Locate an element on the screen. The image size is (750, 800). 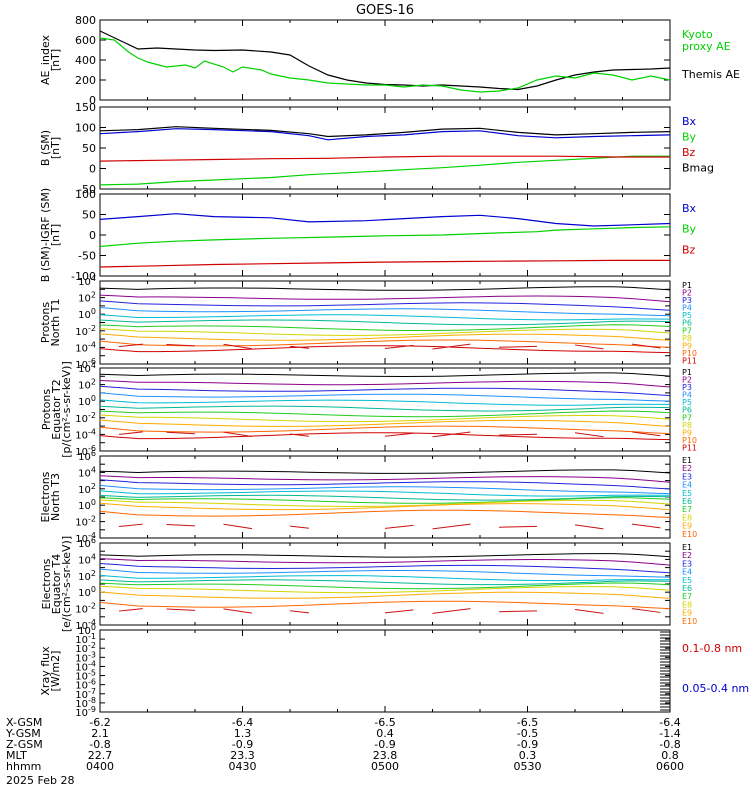
y-axis-label: B (SM) is located at coordinates (45, 148).